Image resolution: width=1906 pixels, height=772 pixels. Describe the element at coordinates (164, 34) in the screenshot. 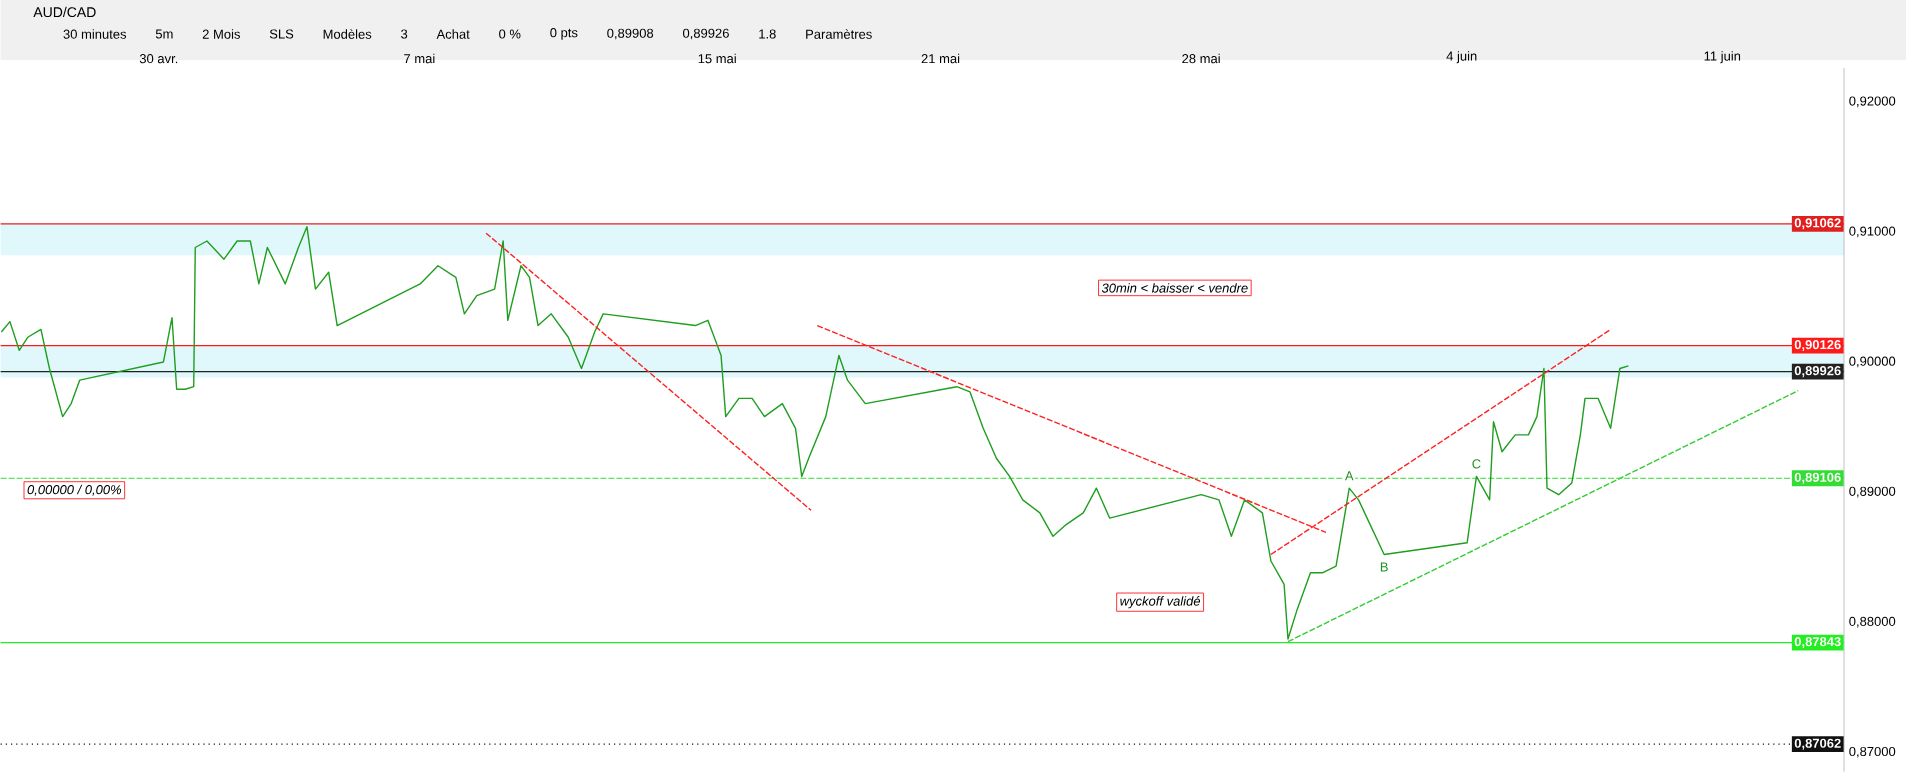

I see `text: 5m` at that location.